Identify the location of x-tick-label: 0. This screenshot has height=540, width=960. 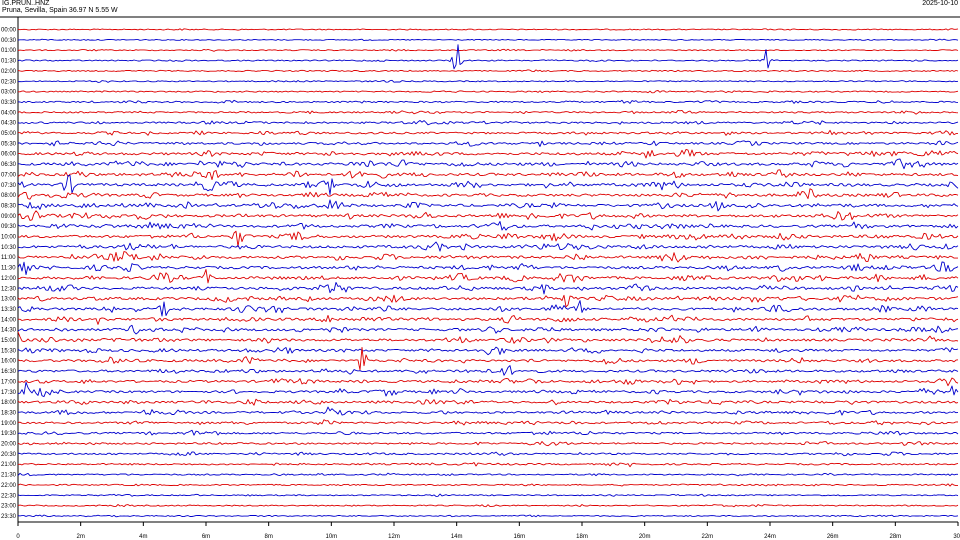
(18, 537).